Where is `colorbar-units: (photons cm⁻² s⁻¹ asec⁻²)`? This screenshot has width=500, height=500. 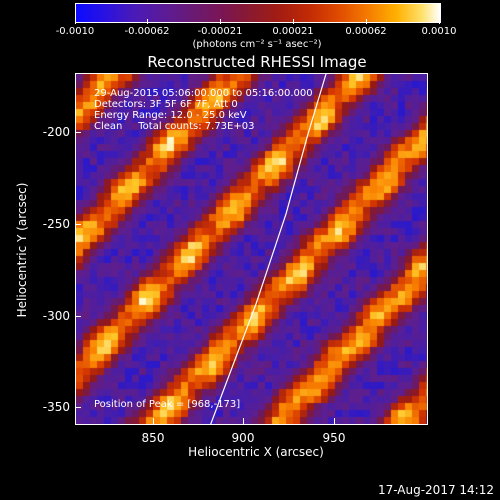 colorbar-units: (photons cm⁻² s⁻¹ asec⁻²) is located at coordinates (257, 44).